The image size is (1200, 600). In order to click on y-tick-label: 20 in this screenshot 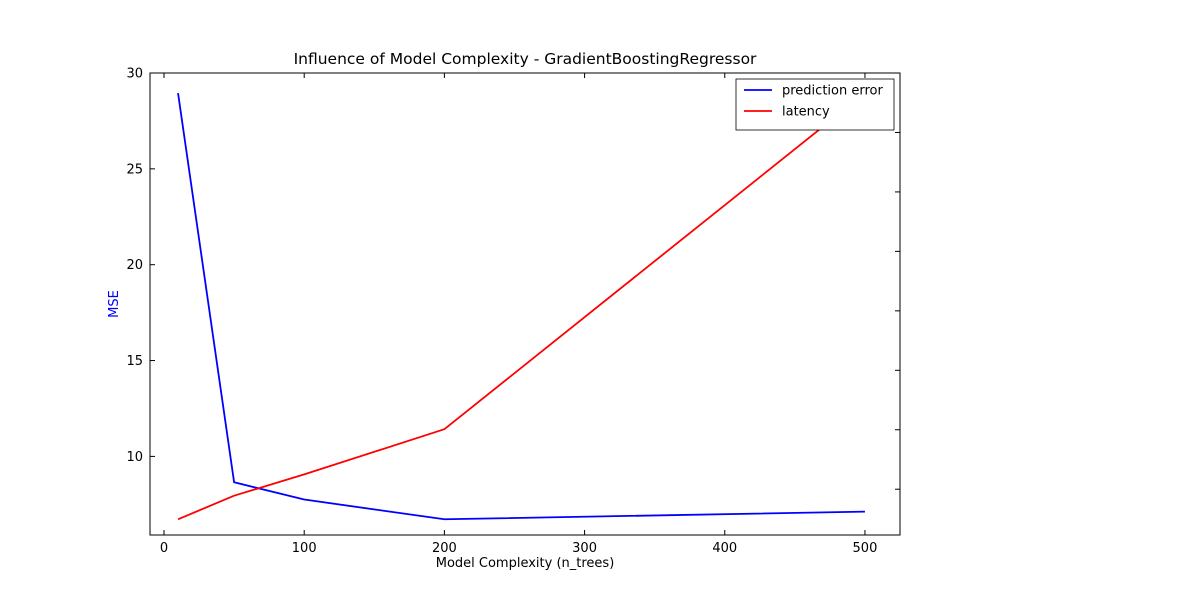, I will do `click(134, 265)`.